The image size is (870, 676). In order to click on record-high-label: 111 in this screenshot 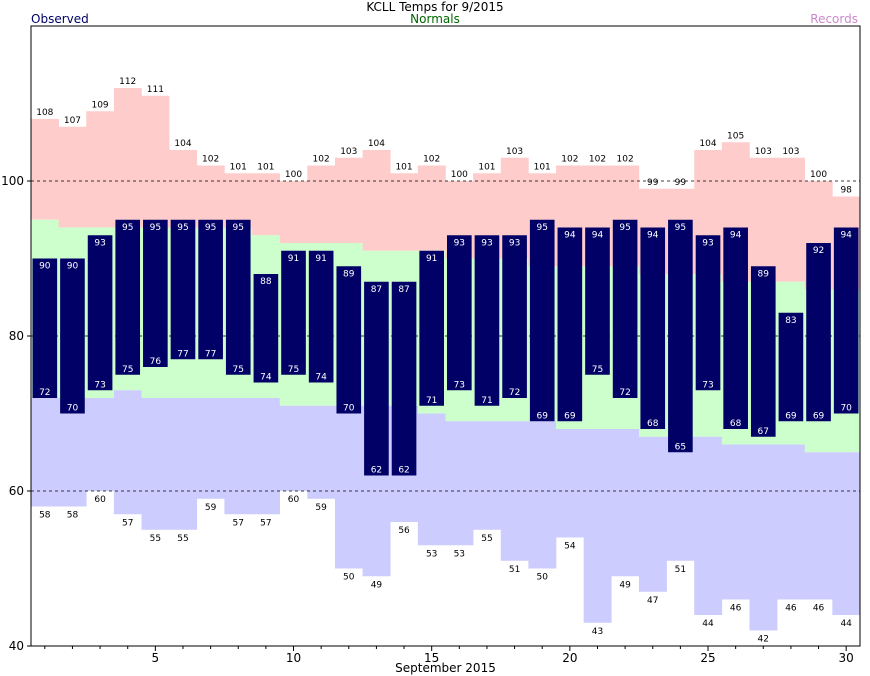, I will do `click(155, 90)`.